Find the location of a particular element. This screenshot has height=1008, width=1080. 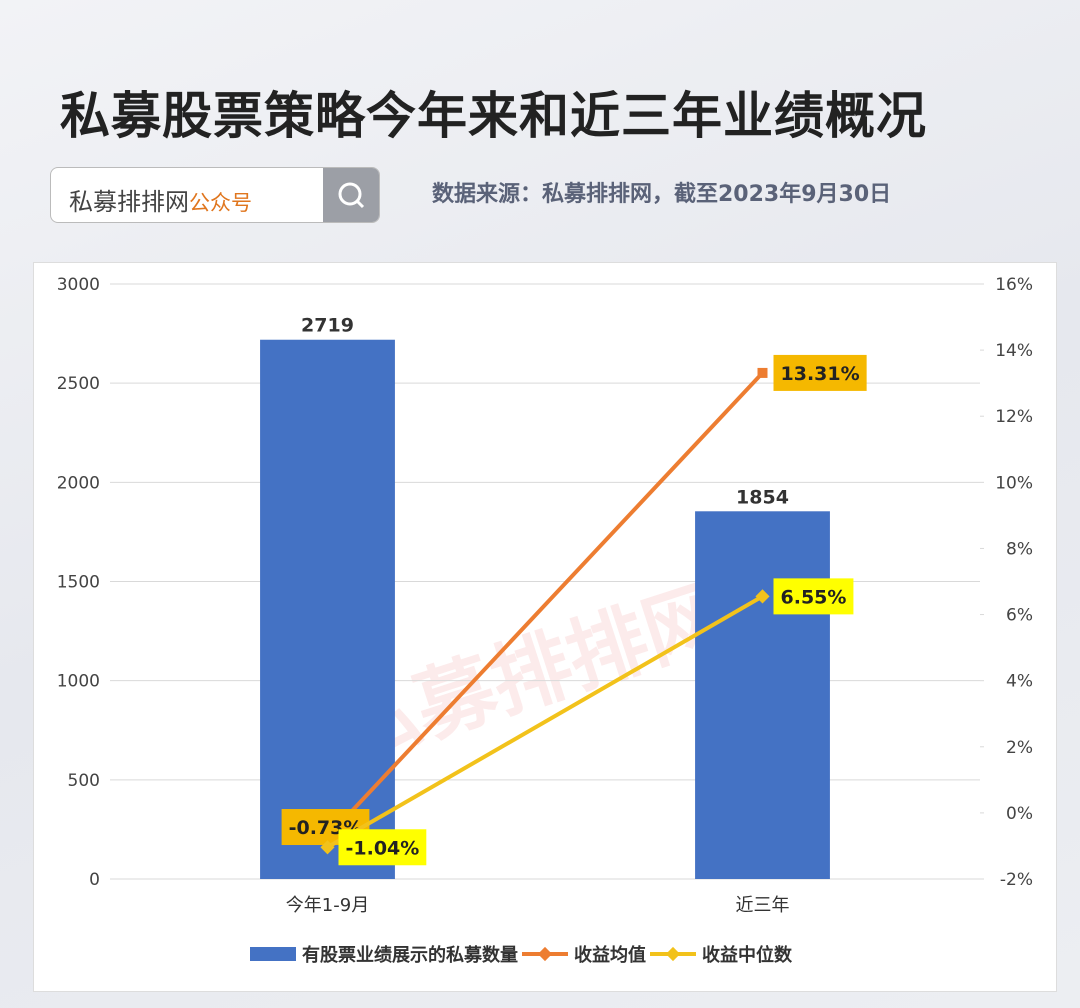

y2-tick-label: 0% is located at coordinates (1019, 814).